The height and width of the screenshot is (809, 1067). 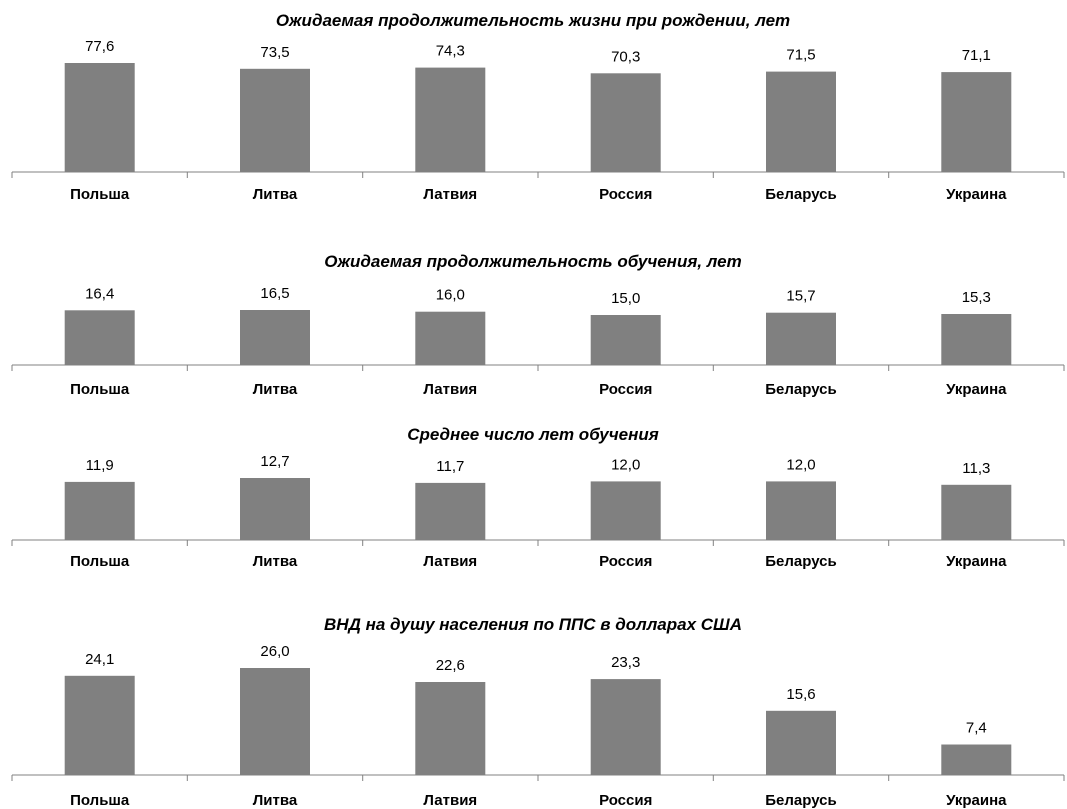 I want to click on data-label: 26,0, so click(x=274, y=651).